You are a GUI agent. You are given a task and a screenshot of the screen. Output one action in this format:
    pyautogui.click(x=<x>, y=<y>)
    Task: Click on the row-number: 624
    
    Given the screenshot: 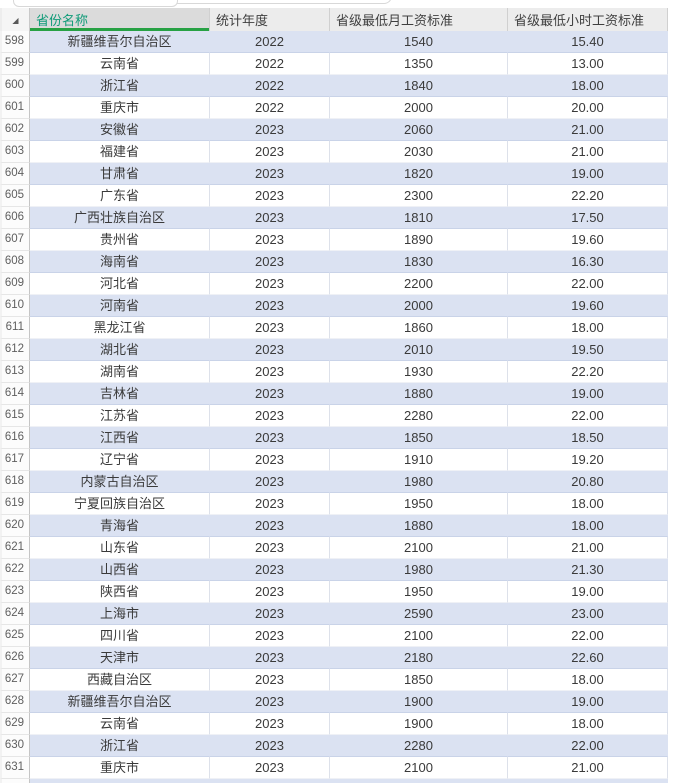 What is the action you would take?
    pyautogui.click(x=15, y=614)
    